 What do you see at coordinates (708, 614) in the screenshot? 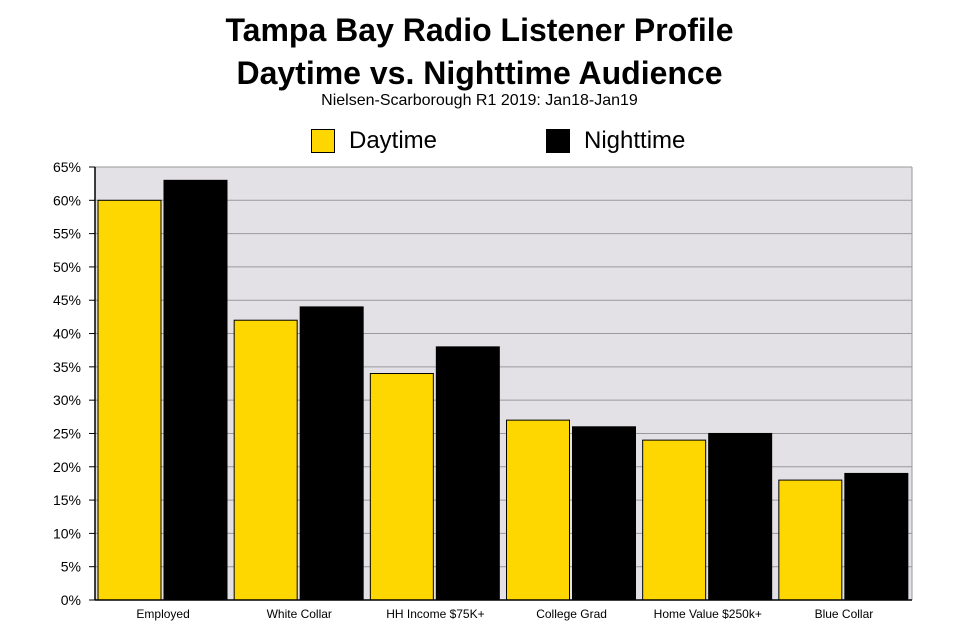
I see `x-tick-label: Home Value $250k+` at bounding box center [708, 614].